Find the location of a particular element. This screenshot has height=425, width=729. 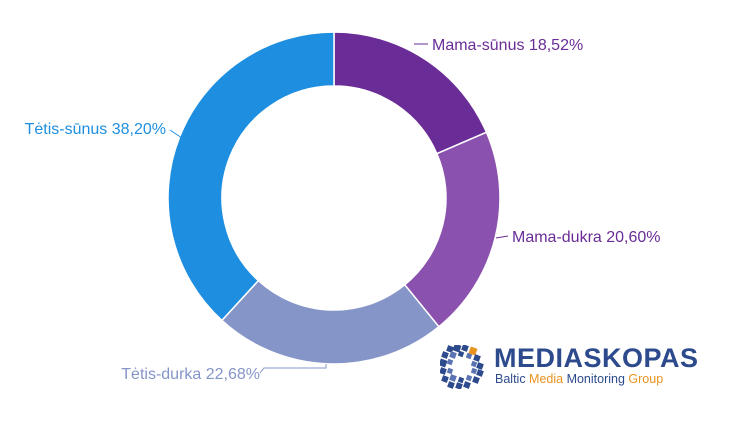

logo-tagline-accent2: Group is located at coordinates (645, 379).